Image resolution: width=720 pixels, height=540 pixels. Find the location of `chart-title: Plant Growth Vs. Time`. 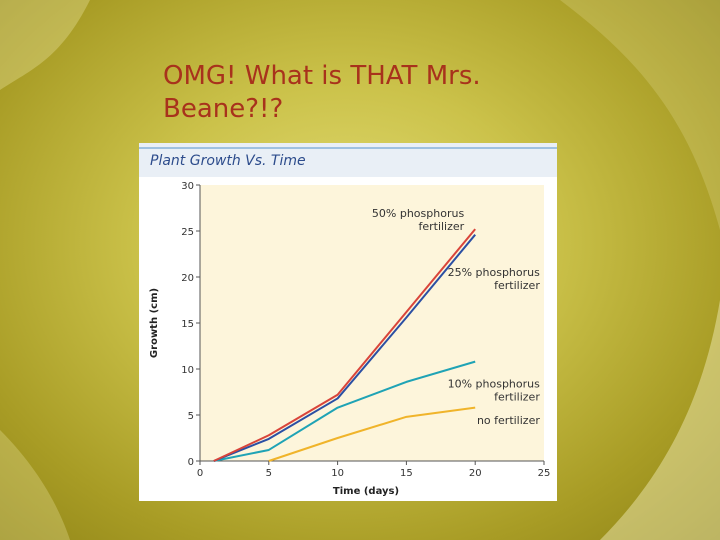

chart-title: Plant Growth Vs. Time is located at coordinates (228, 161).